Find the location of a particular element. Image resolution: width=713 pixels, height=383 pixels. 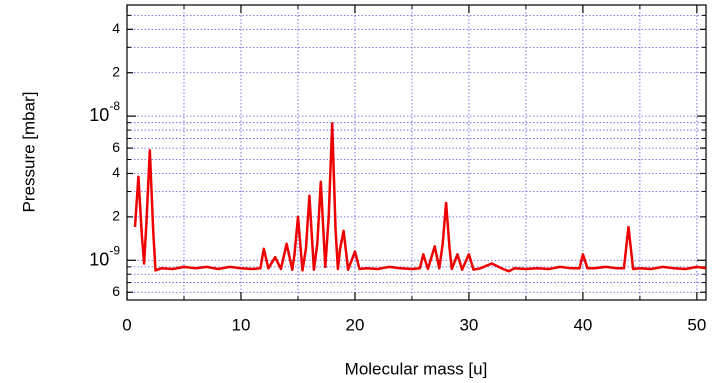

y-tick-label: 10⁻⁹ is located at coordinates (104, 256).